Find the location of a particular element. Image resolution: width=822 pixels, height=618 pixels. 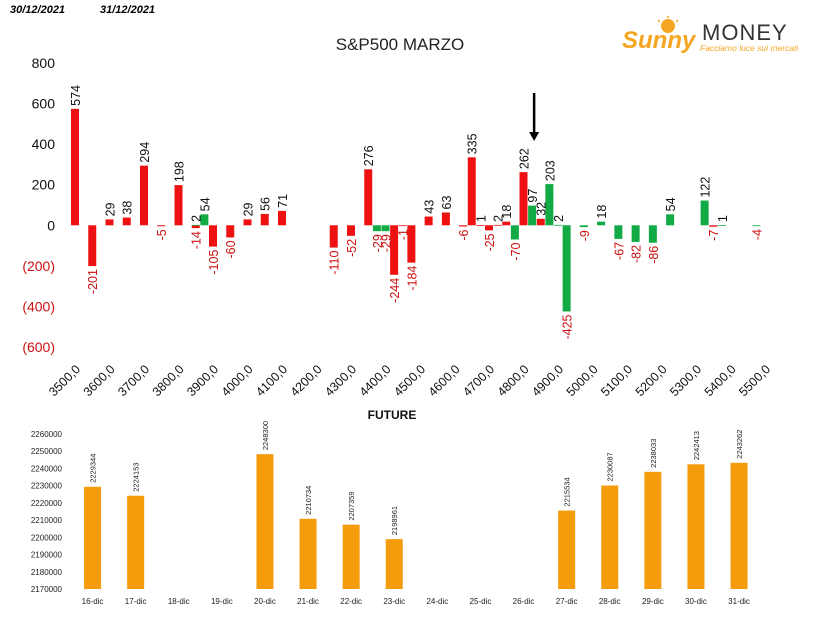

y-tick-label: 800 is located at coordinates (44, 63).